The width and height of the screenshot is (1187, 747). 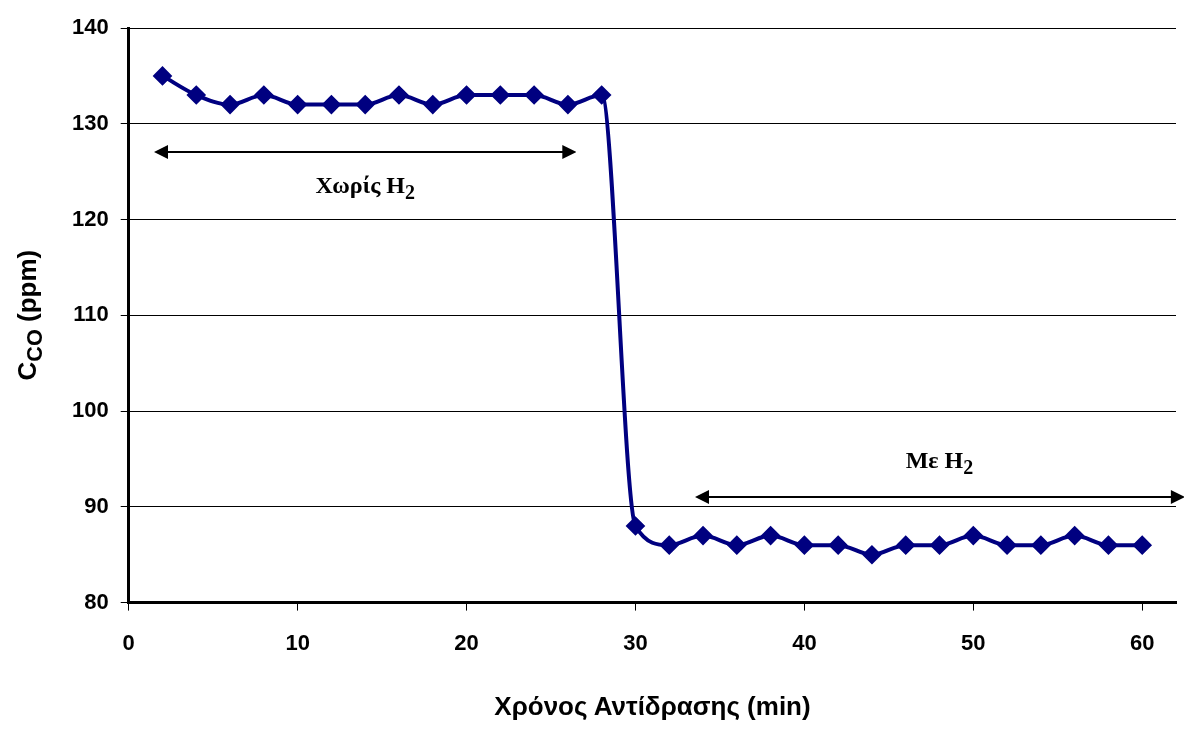 What do you see at coordinates (297, 642) in the screenshot?
I see `x-tick-label: 10` at bounding box center [297, 642].